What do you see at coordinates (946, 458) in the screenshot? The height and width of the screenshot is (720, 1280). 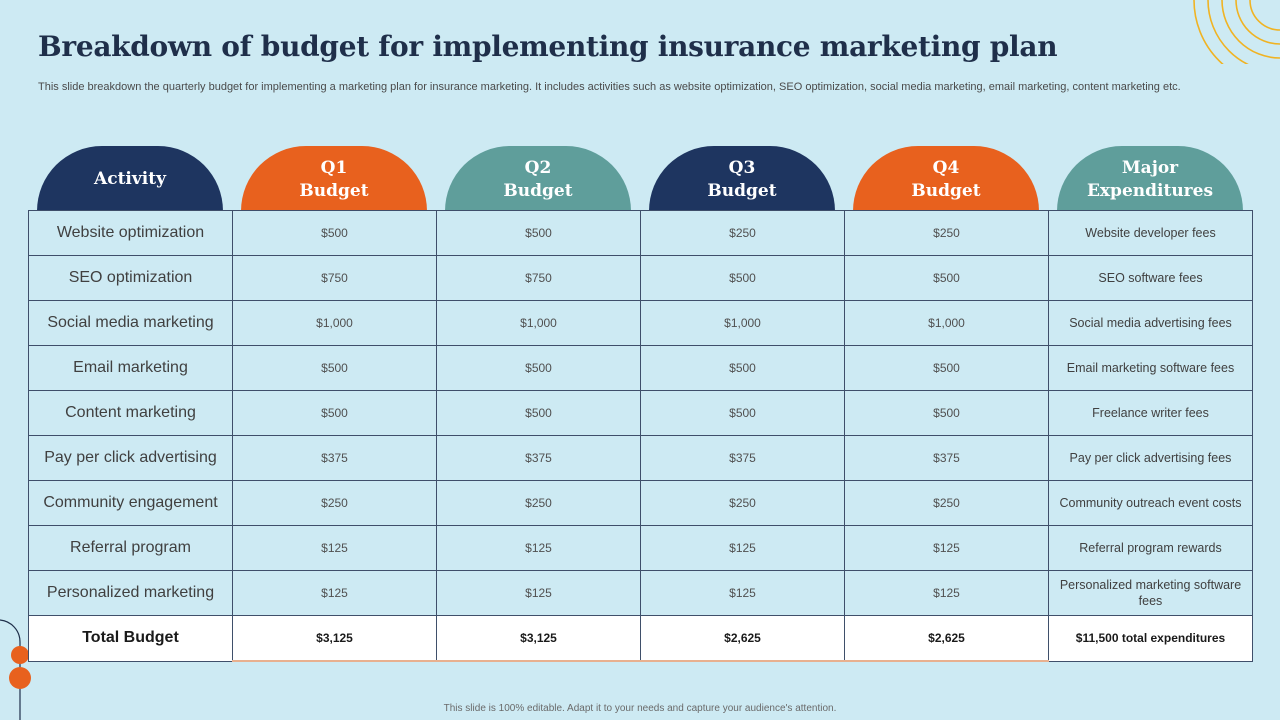 I see `q4-cell: $375` at bounding box center [946, 458].